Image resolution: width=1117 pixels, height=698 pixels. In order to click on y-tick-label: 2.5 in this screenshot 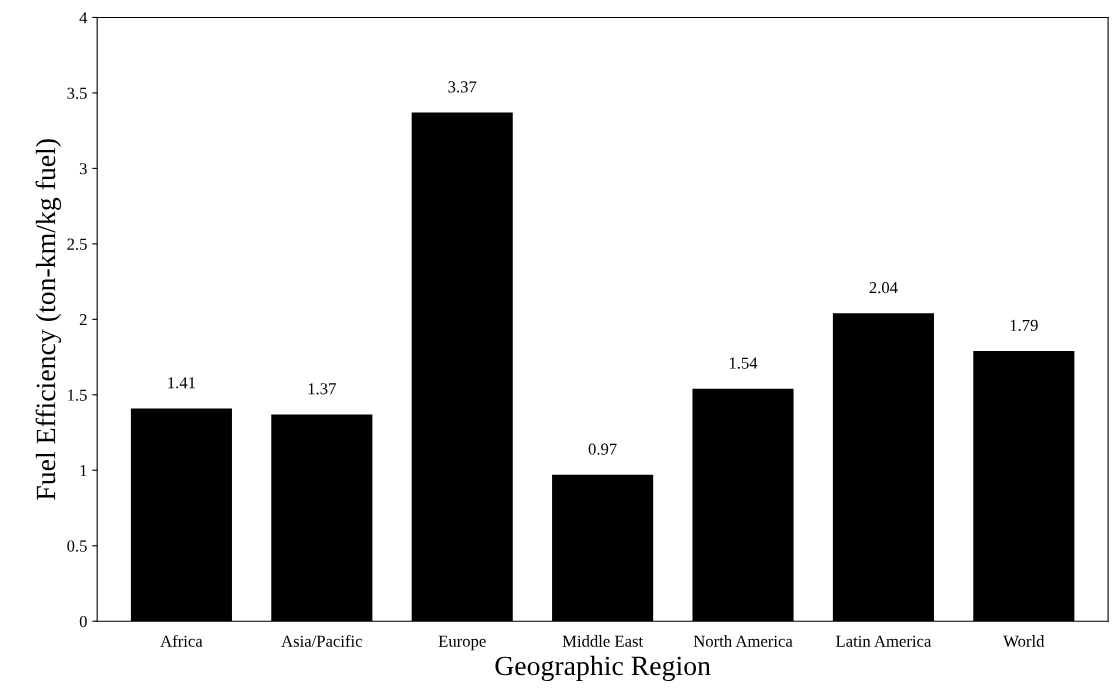, I will do `click(77, 244)`.